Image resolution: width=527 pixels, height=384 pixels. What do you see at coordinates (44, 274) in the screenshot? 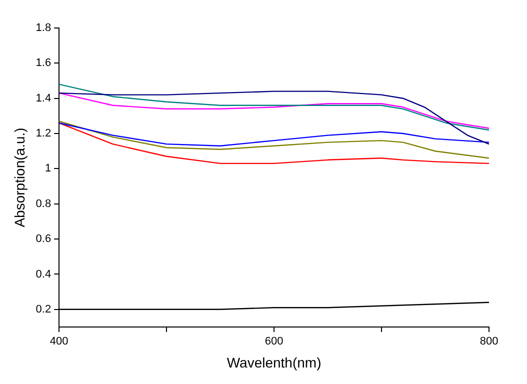
I see `y-tick-label: 0.4` at bounding box center [44, 274].